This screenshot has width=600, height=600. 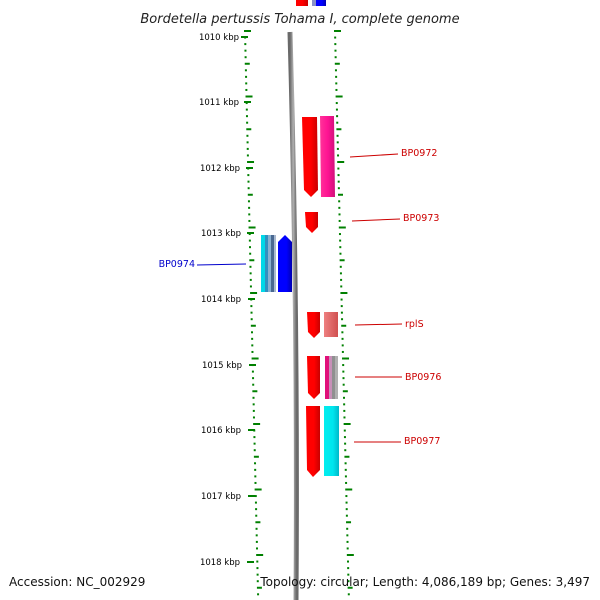 I want to click on scale-mark-1016: 1016 kbp, so click(x=228, y=431).